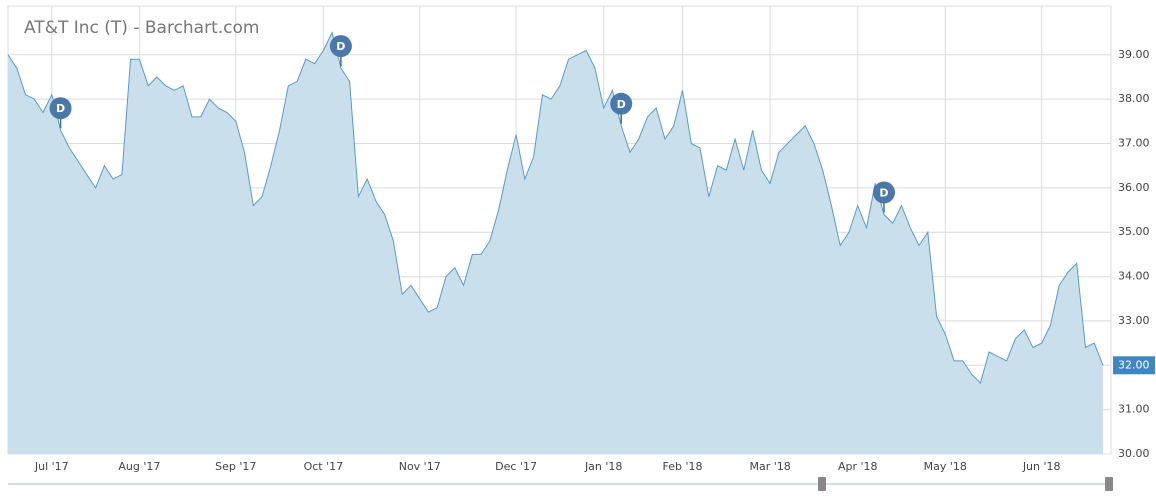 The width and height of the screenshot is (1156, 500). I want to click on current-price-box, so click(1134, 365).